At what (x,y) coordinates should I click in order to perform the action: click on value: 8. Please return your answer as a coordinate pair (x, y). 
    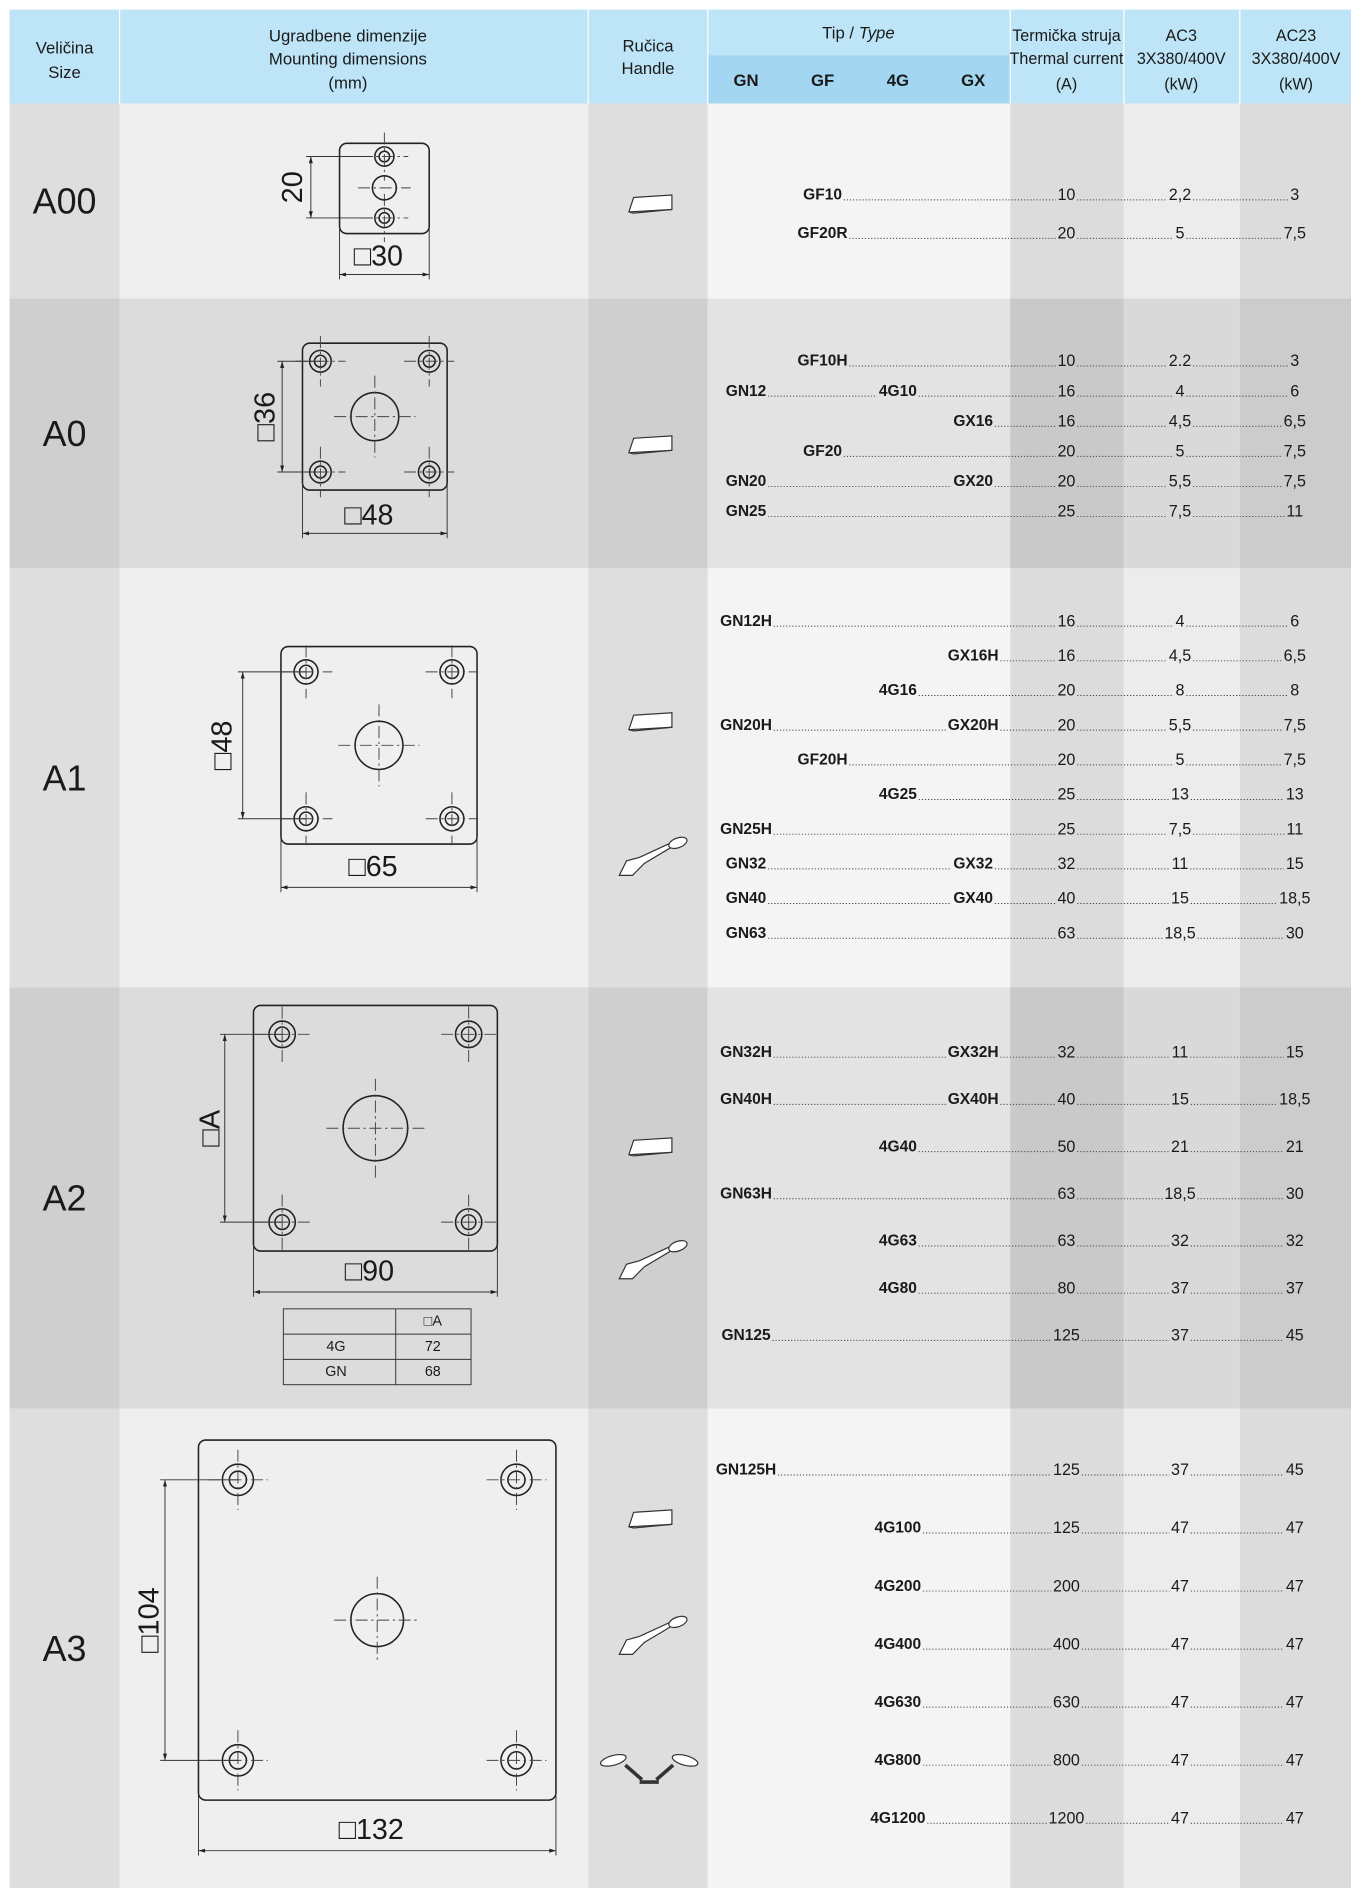
    Looking at the image, I should click on (1294, 691).